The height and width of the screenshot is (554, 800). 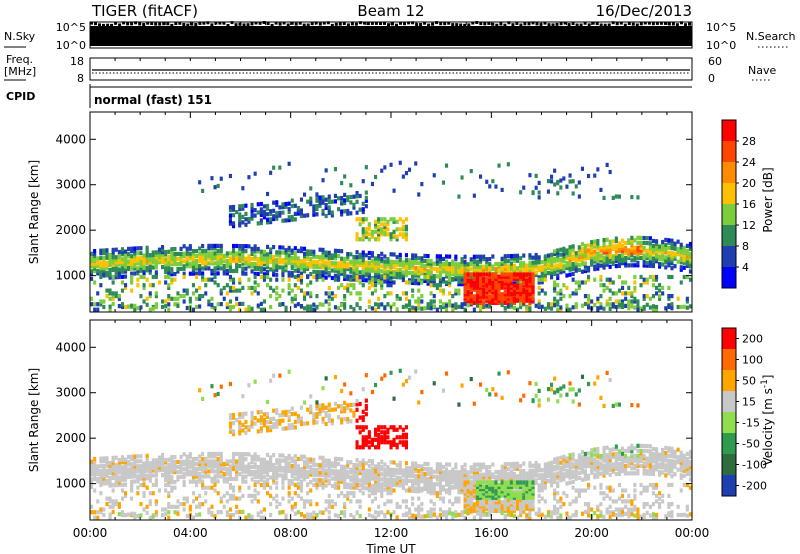 What do you see at coordinates (729, 194) in the screenshot?
I see `colorbar-segment` at bounding box center [729, 194].